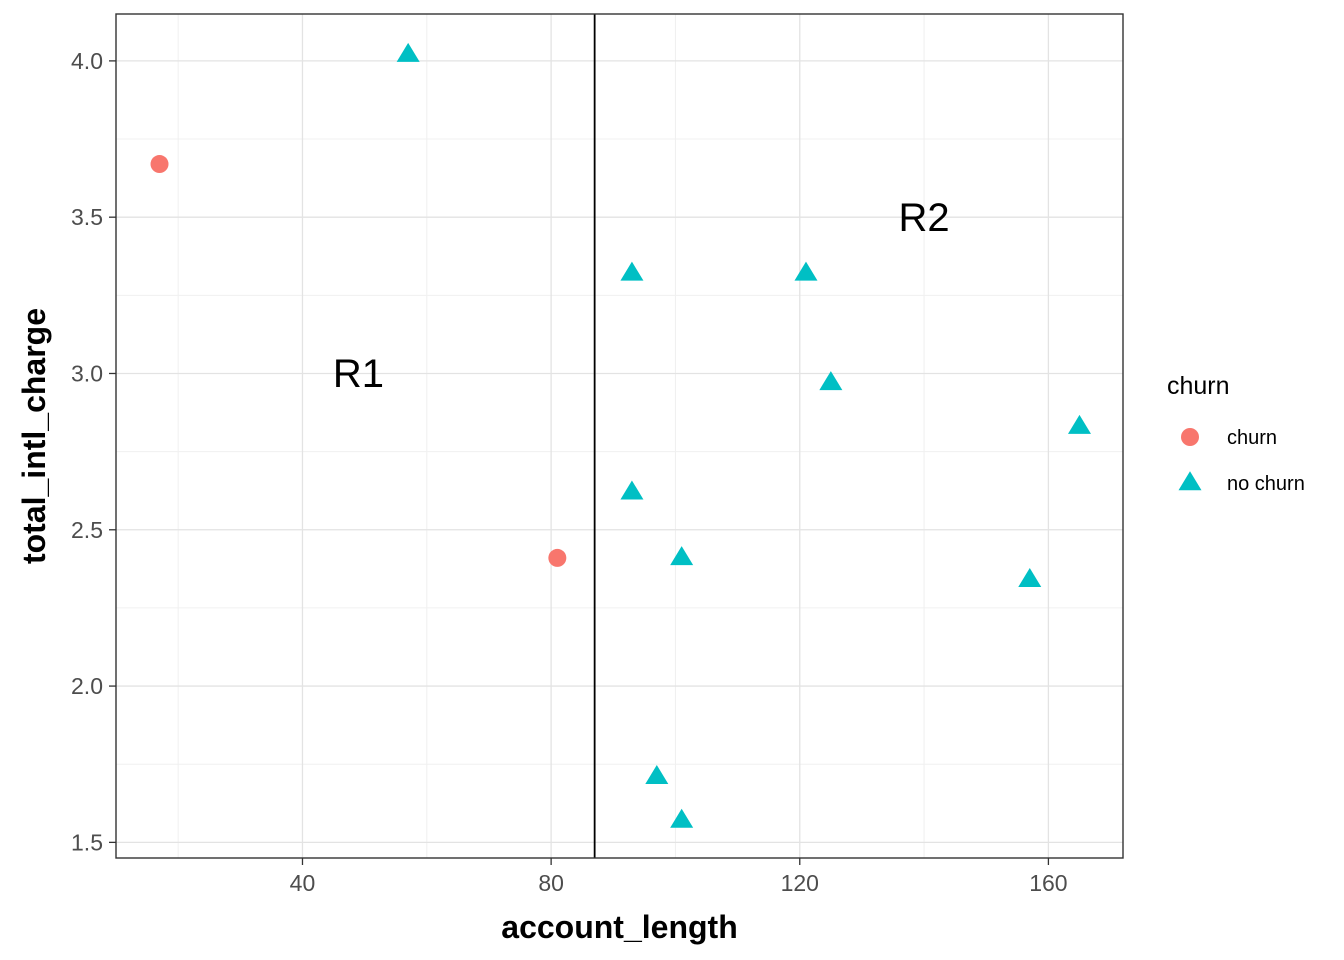 This screenshot has height=960, width=1344. Describe the element at coordinates (641, 296) in the screenshot. I see `region-annotations: R1 R2` at that location.